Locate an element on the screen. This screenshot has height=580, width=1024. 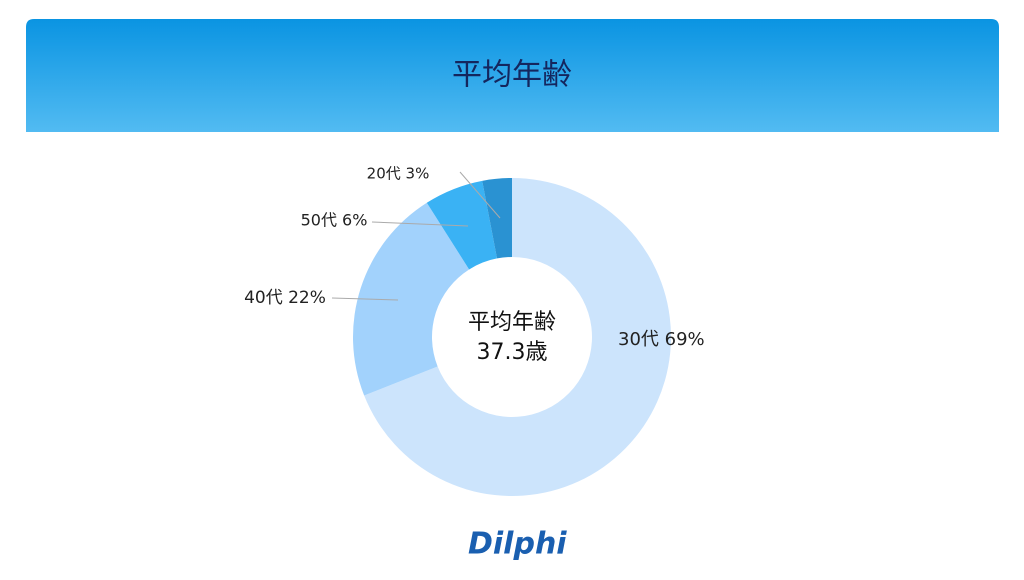
data-label: 50代 6% is located at coordinates (334, 220).